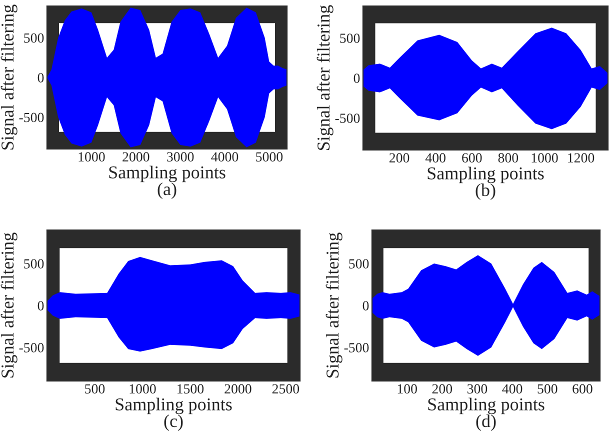 This screenshot has width=611, height=448. What do you see at coordinates (269, 157) in the screenshot?
I see `x-tick-label: 5000` at bounding box center [269, 157].